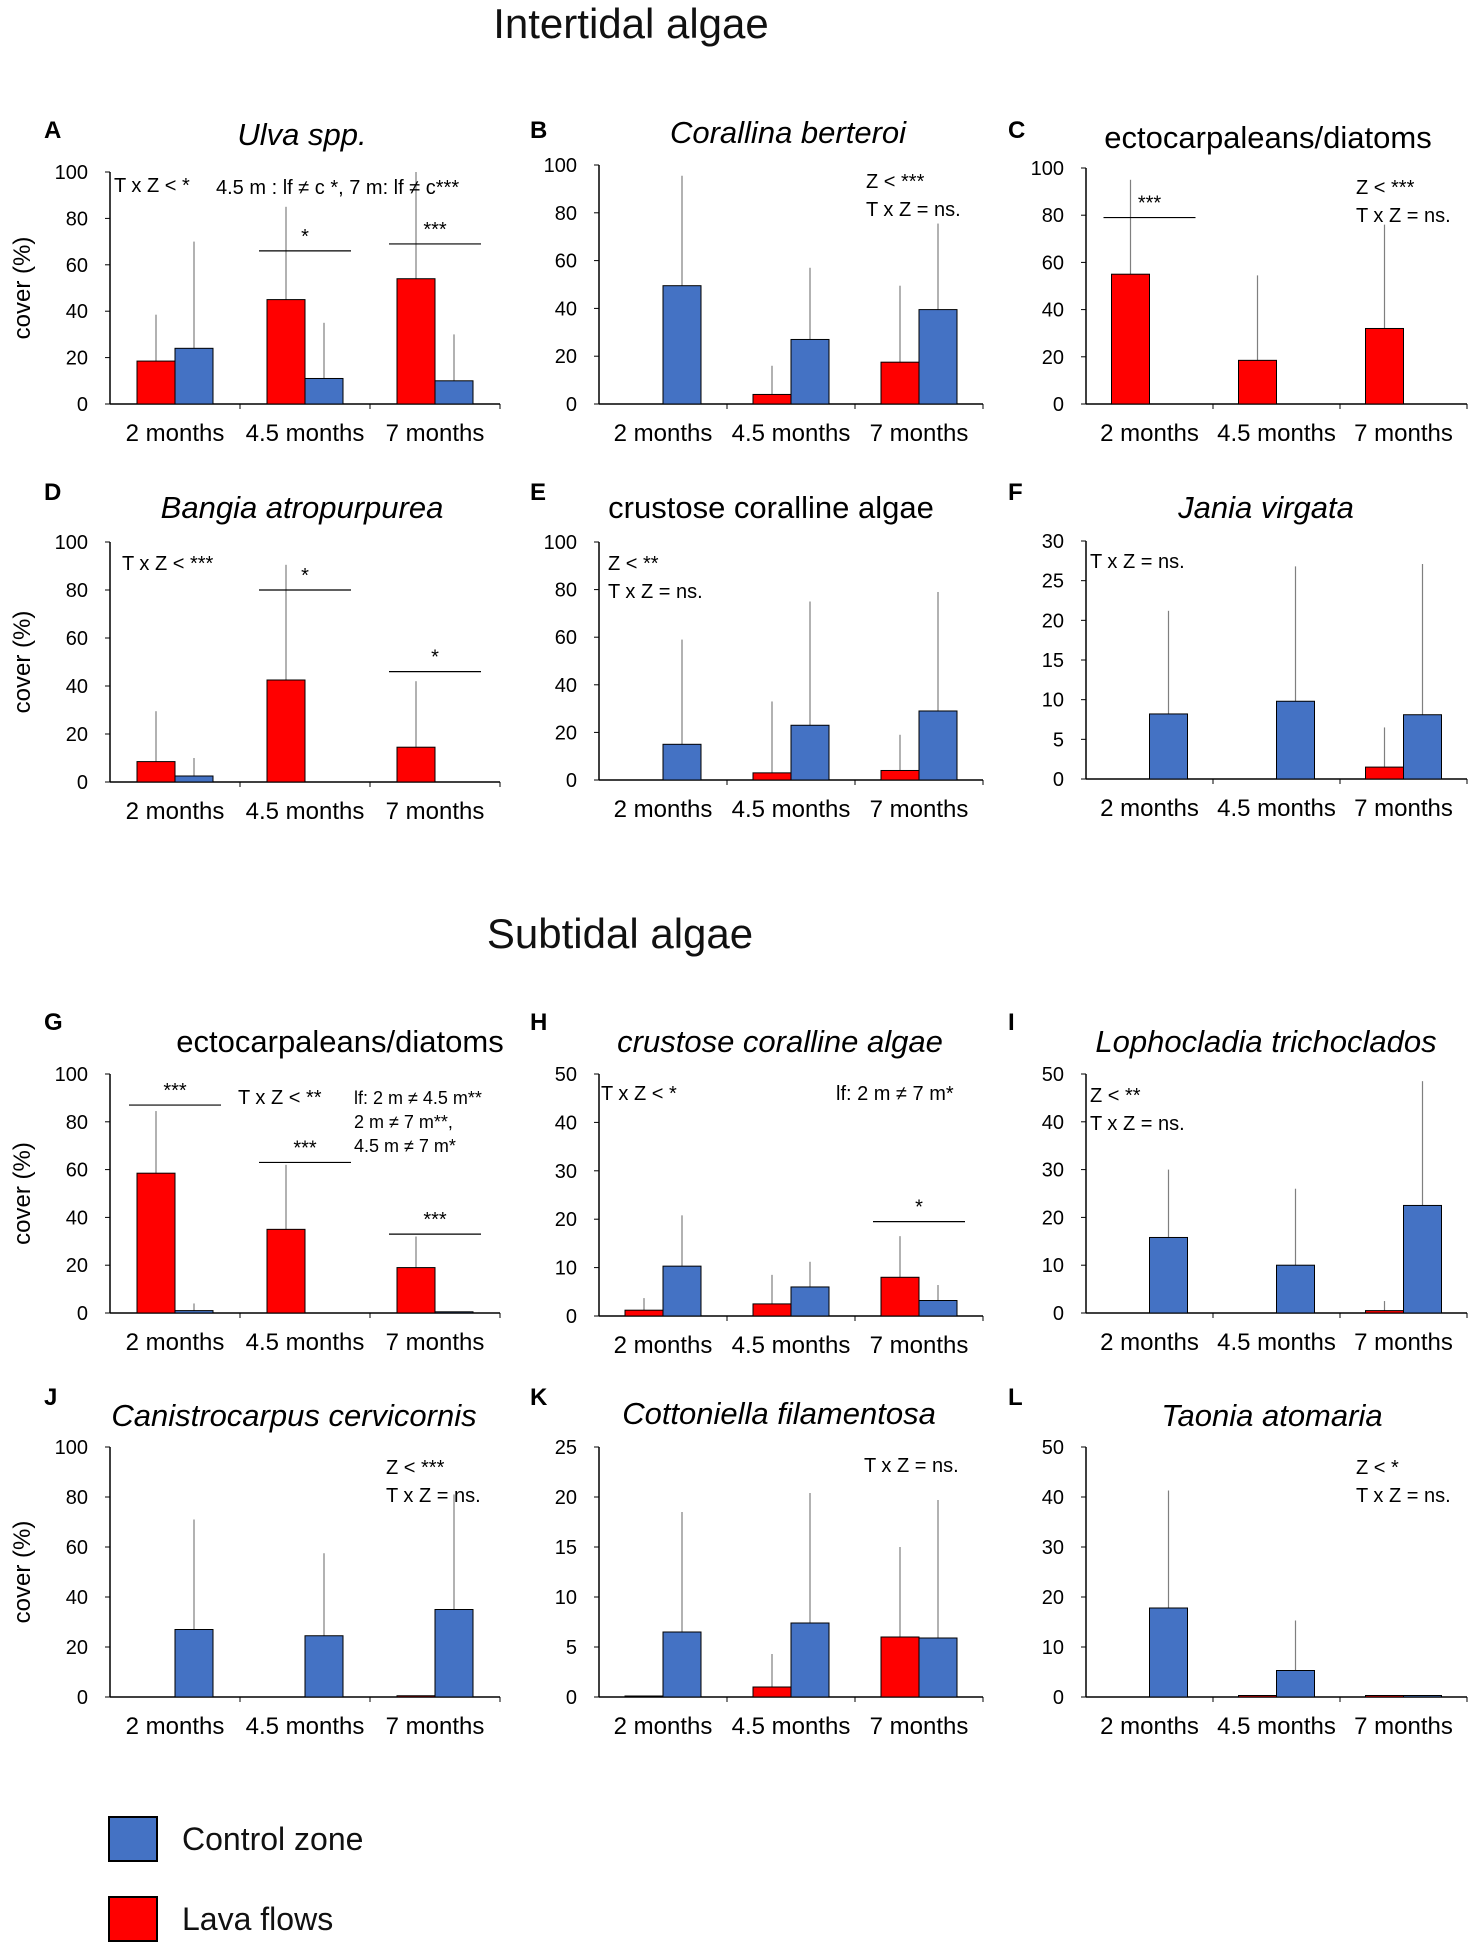 This screenshot has width=1476, height=1951. What do you see at coordinates (53, 1022) in the screenshot?
I see `panel-g-letter: G` at bounding box center [53, 1022].